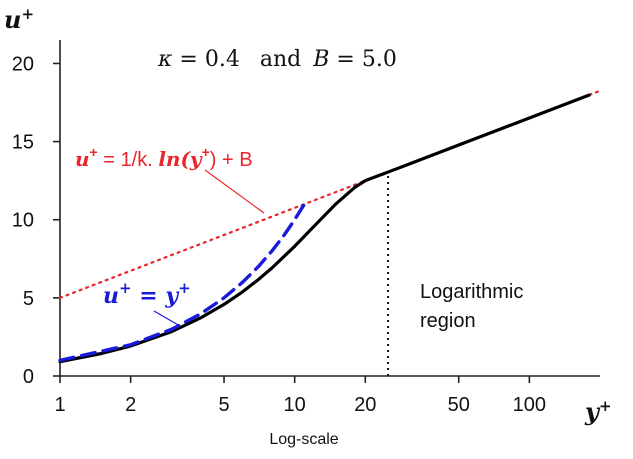  I want to click on params-annotation: κ = 0.4 and B = 5.0, so click(277, 59).